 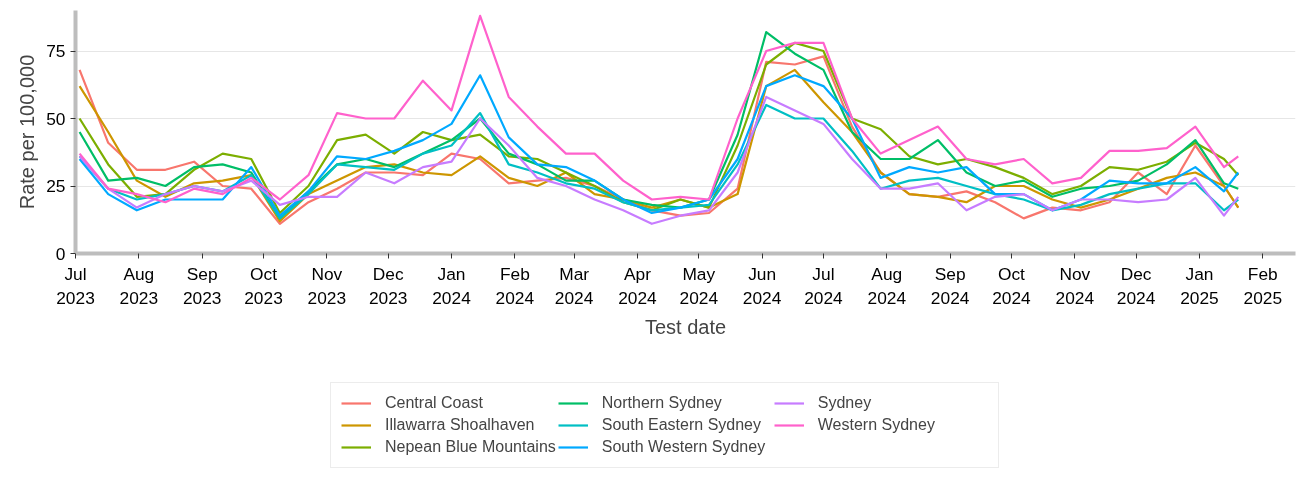 I want to click on x-tick-label: Mar 2024, so click(x=574, y=285).